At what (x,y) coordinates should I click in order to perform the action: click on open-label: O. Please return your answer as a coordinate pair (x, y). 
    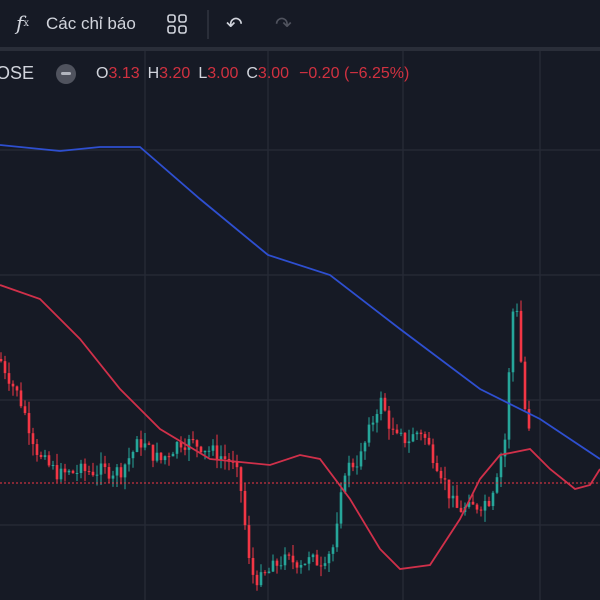
    Looking at the image, I should click on (102, 73).